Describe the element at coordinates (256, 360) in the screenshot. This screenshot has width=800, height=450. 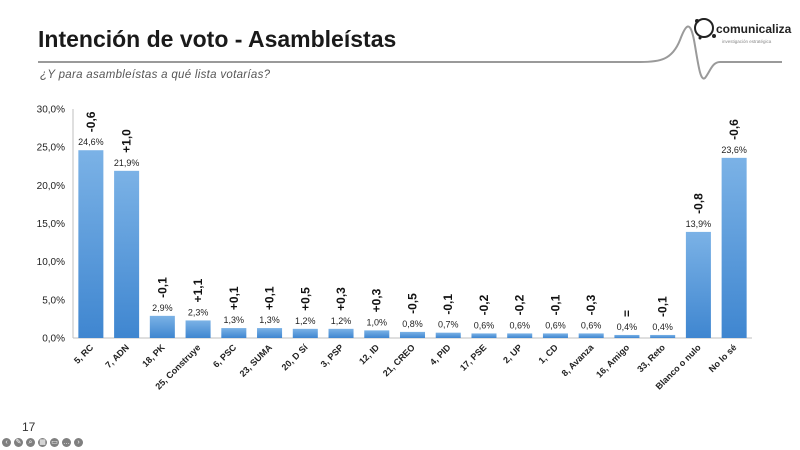
I see `x-tick-label: 23, SUMA` at that location.